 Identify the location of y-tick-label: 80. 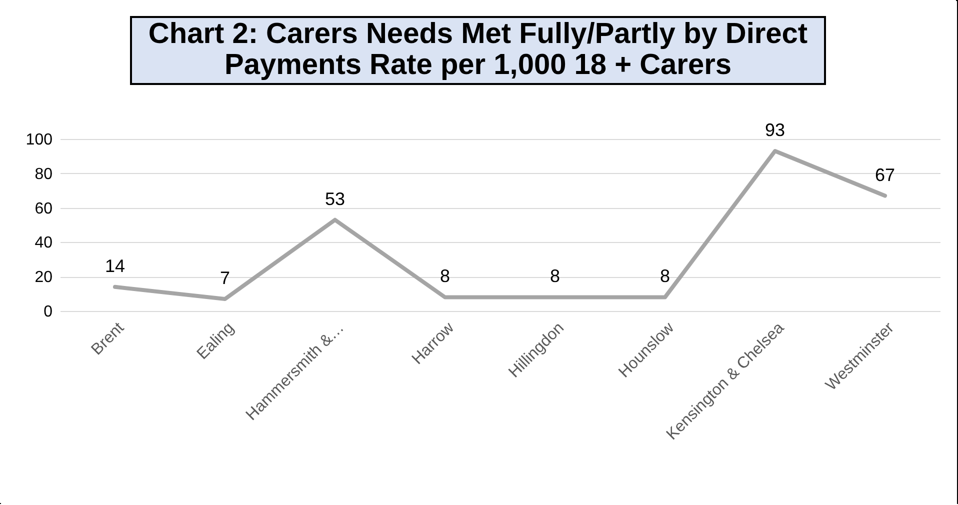
(43, 174).